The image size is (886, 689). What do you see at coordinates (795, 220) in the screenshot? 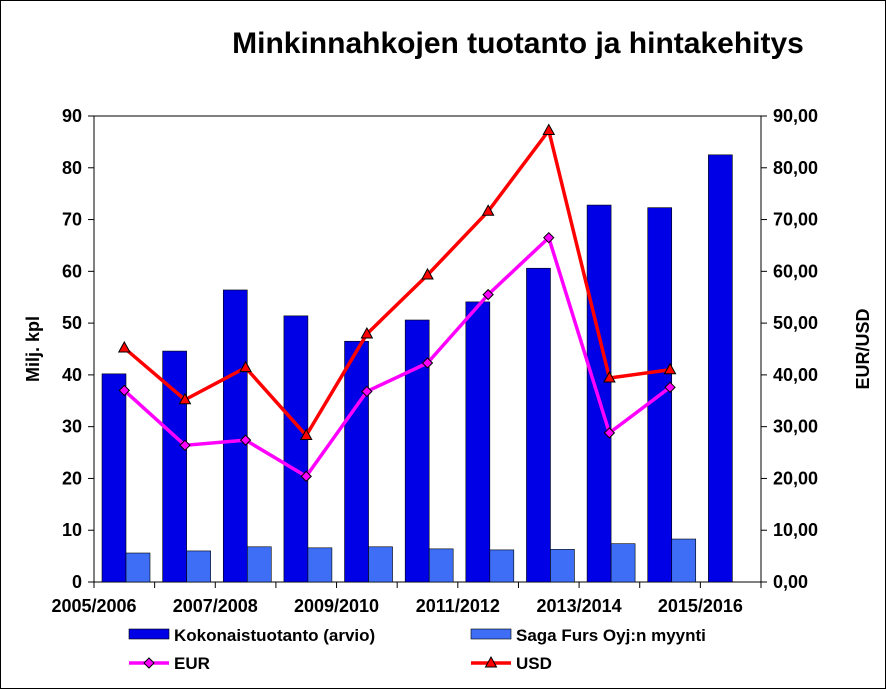
I see `y2-tick-label: 70,00` at bounding box center [795, 220].